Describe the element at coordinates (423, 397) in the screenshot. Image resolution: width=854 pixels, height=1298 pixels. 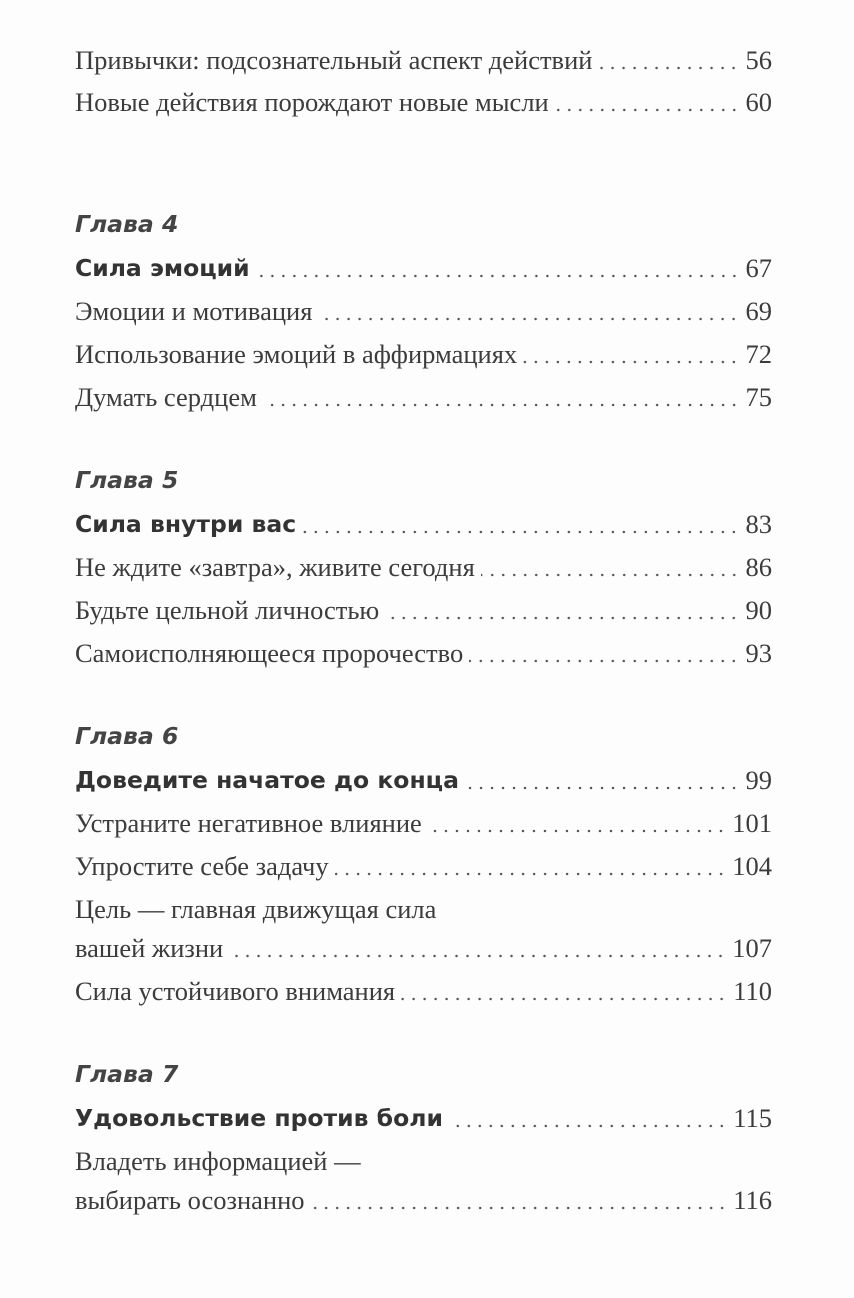
I see `toc-entry: Думать сердцем 75` at that location.